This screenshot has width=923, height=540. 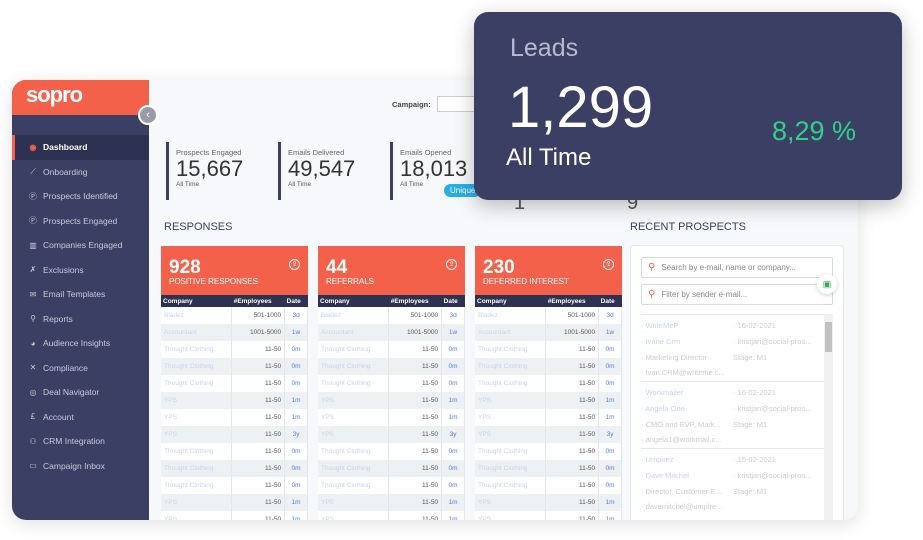 I want to click on sidebar-item-exclusions: ✗ Exclusions, so click(x=80, y=270).